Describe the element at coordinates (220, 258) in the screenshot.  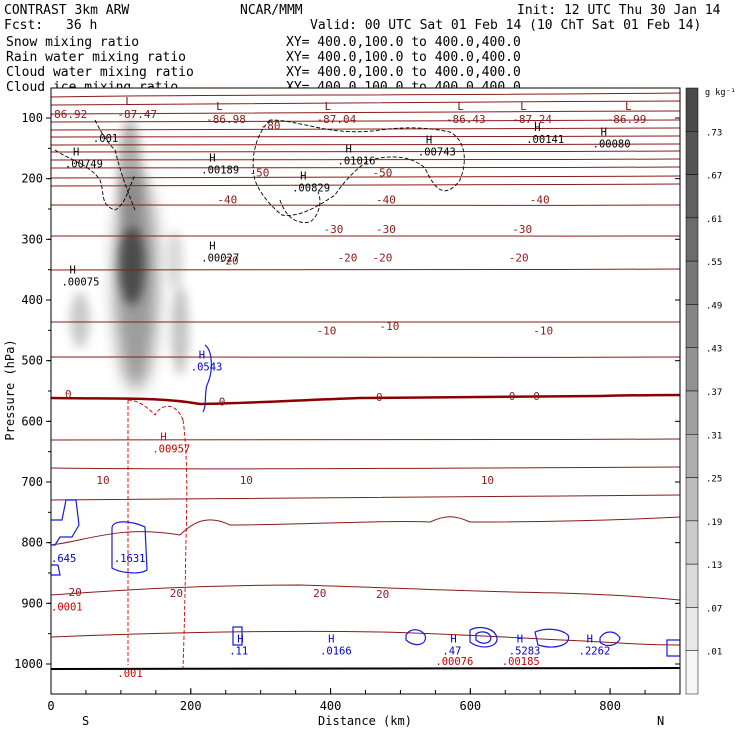
I see `extremum-value: .00027` at that location.